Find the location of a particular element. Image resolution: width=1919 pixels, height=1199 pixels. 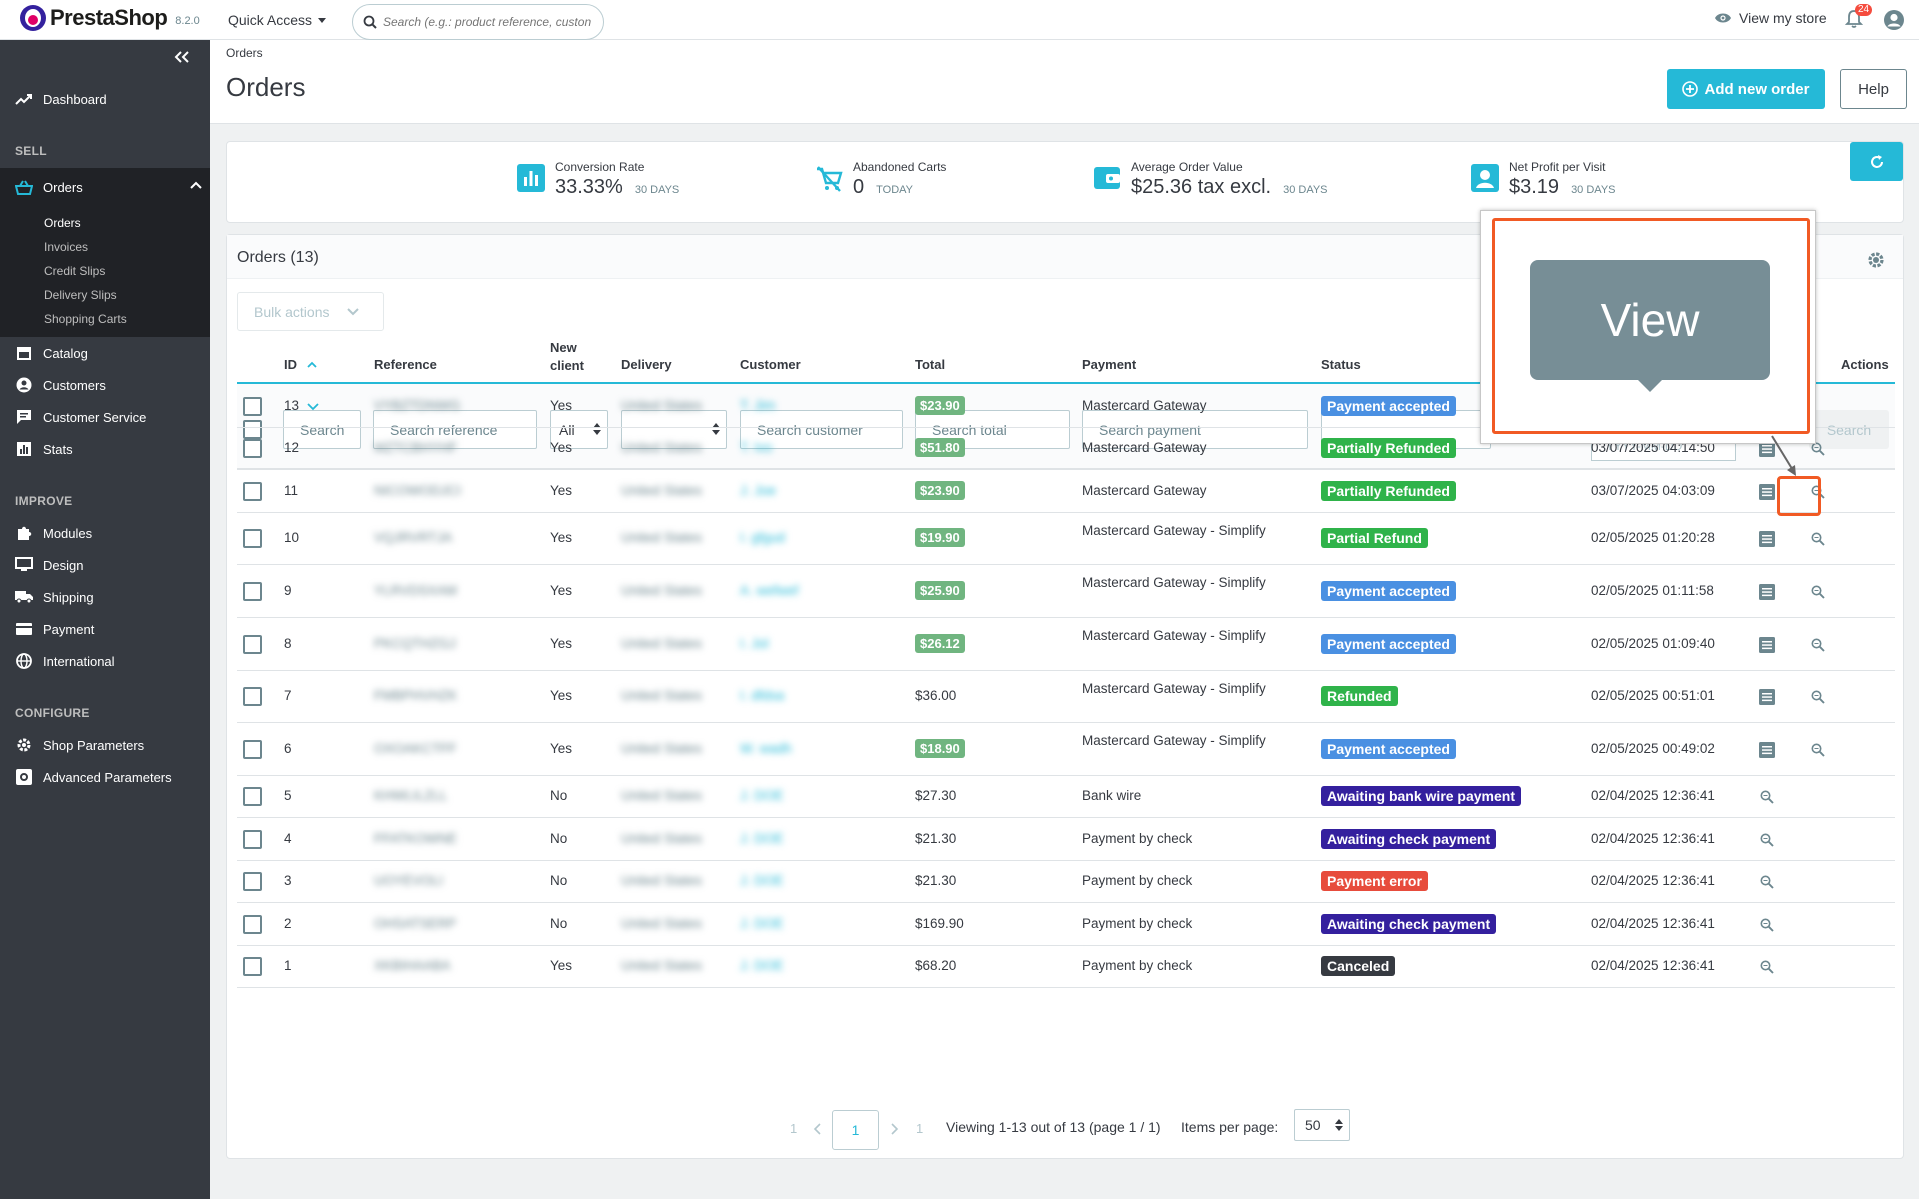

sidebar-item-shop-parameters: Shop Parameters is located at coordinates (105, 745).